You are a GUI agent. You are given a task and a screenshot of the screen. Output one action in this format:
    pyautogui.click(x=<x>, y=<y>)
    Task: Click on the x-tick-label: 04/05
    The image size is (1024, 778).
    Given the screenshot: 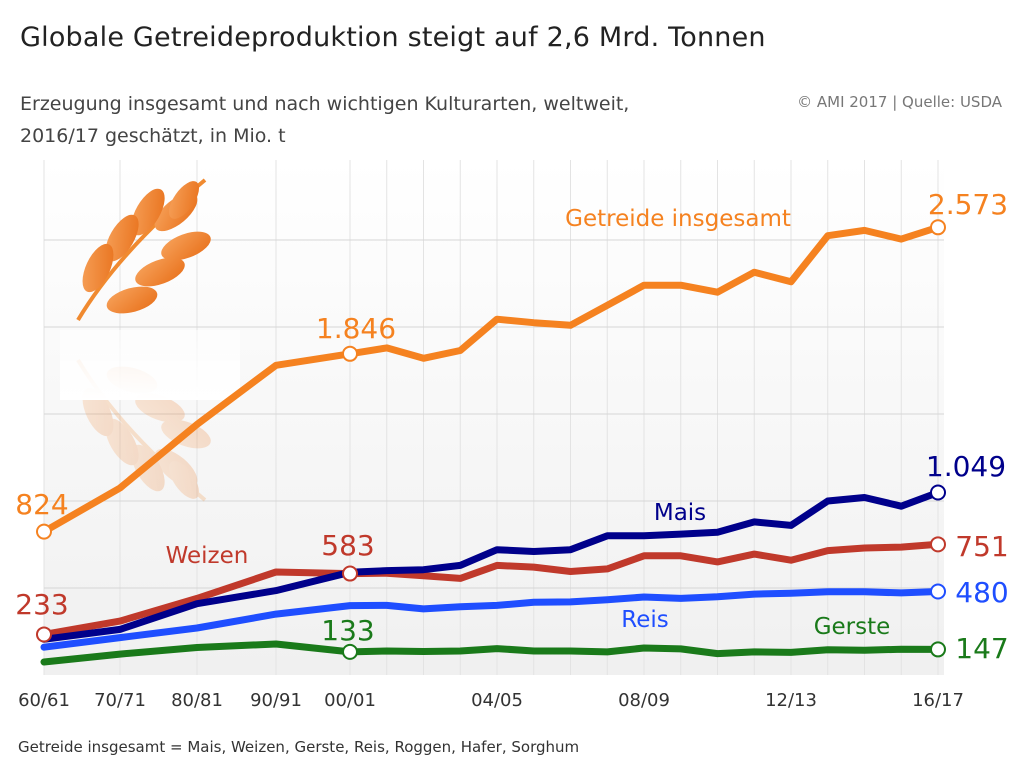 What is the action you would take?
    pyautogui.click(x=497, y=700)
    